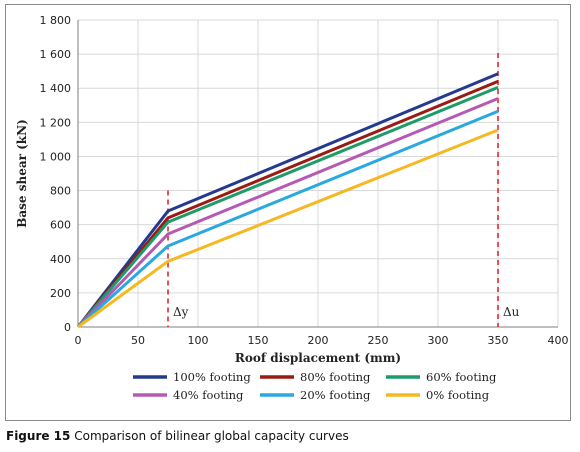  I want to click on y-tick-label: 600, so click(60, 225).